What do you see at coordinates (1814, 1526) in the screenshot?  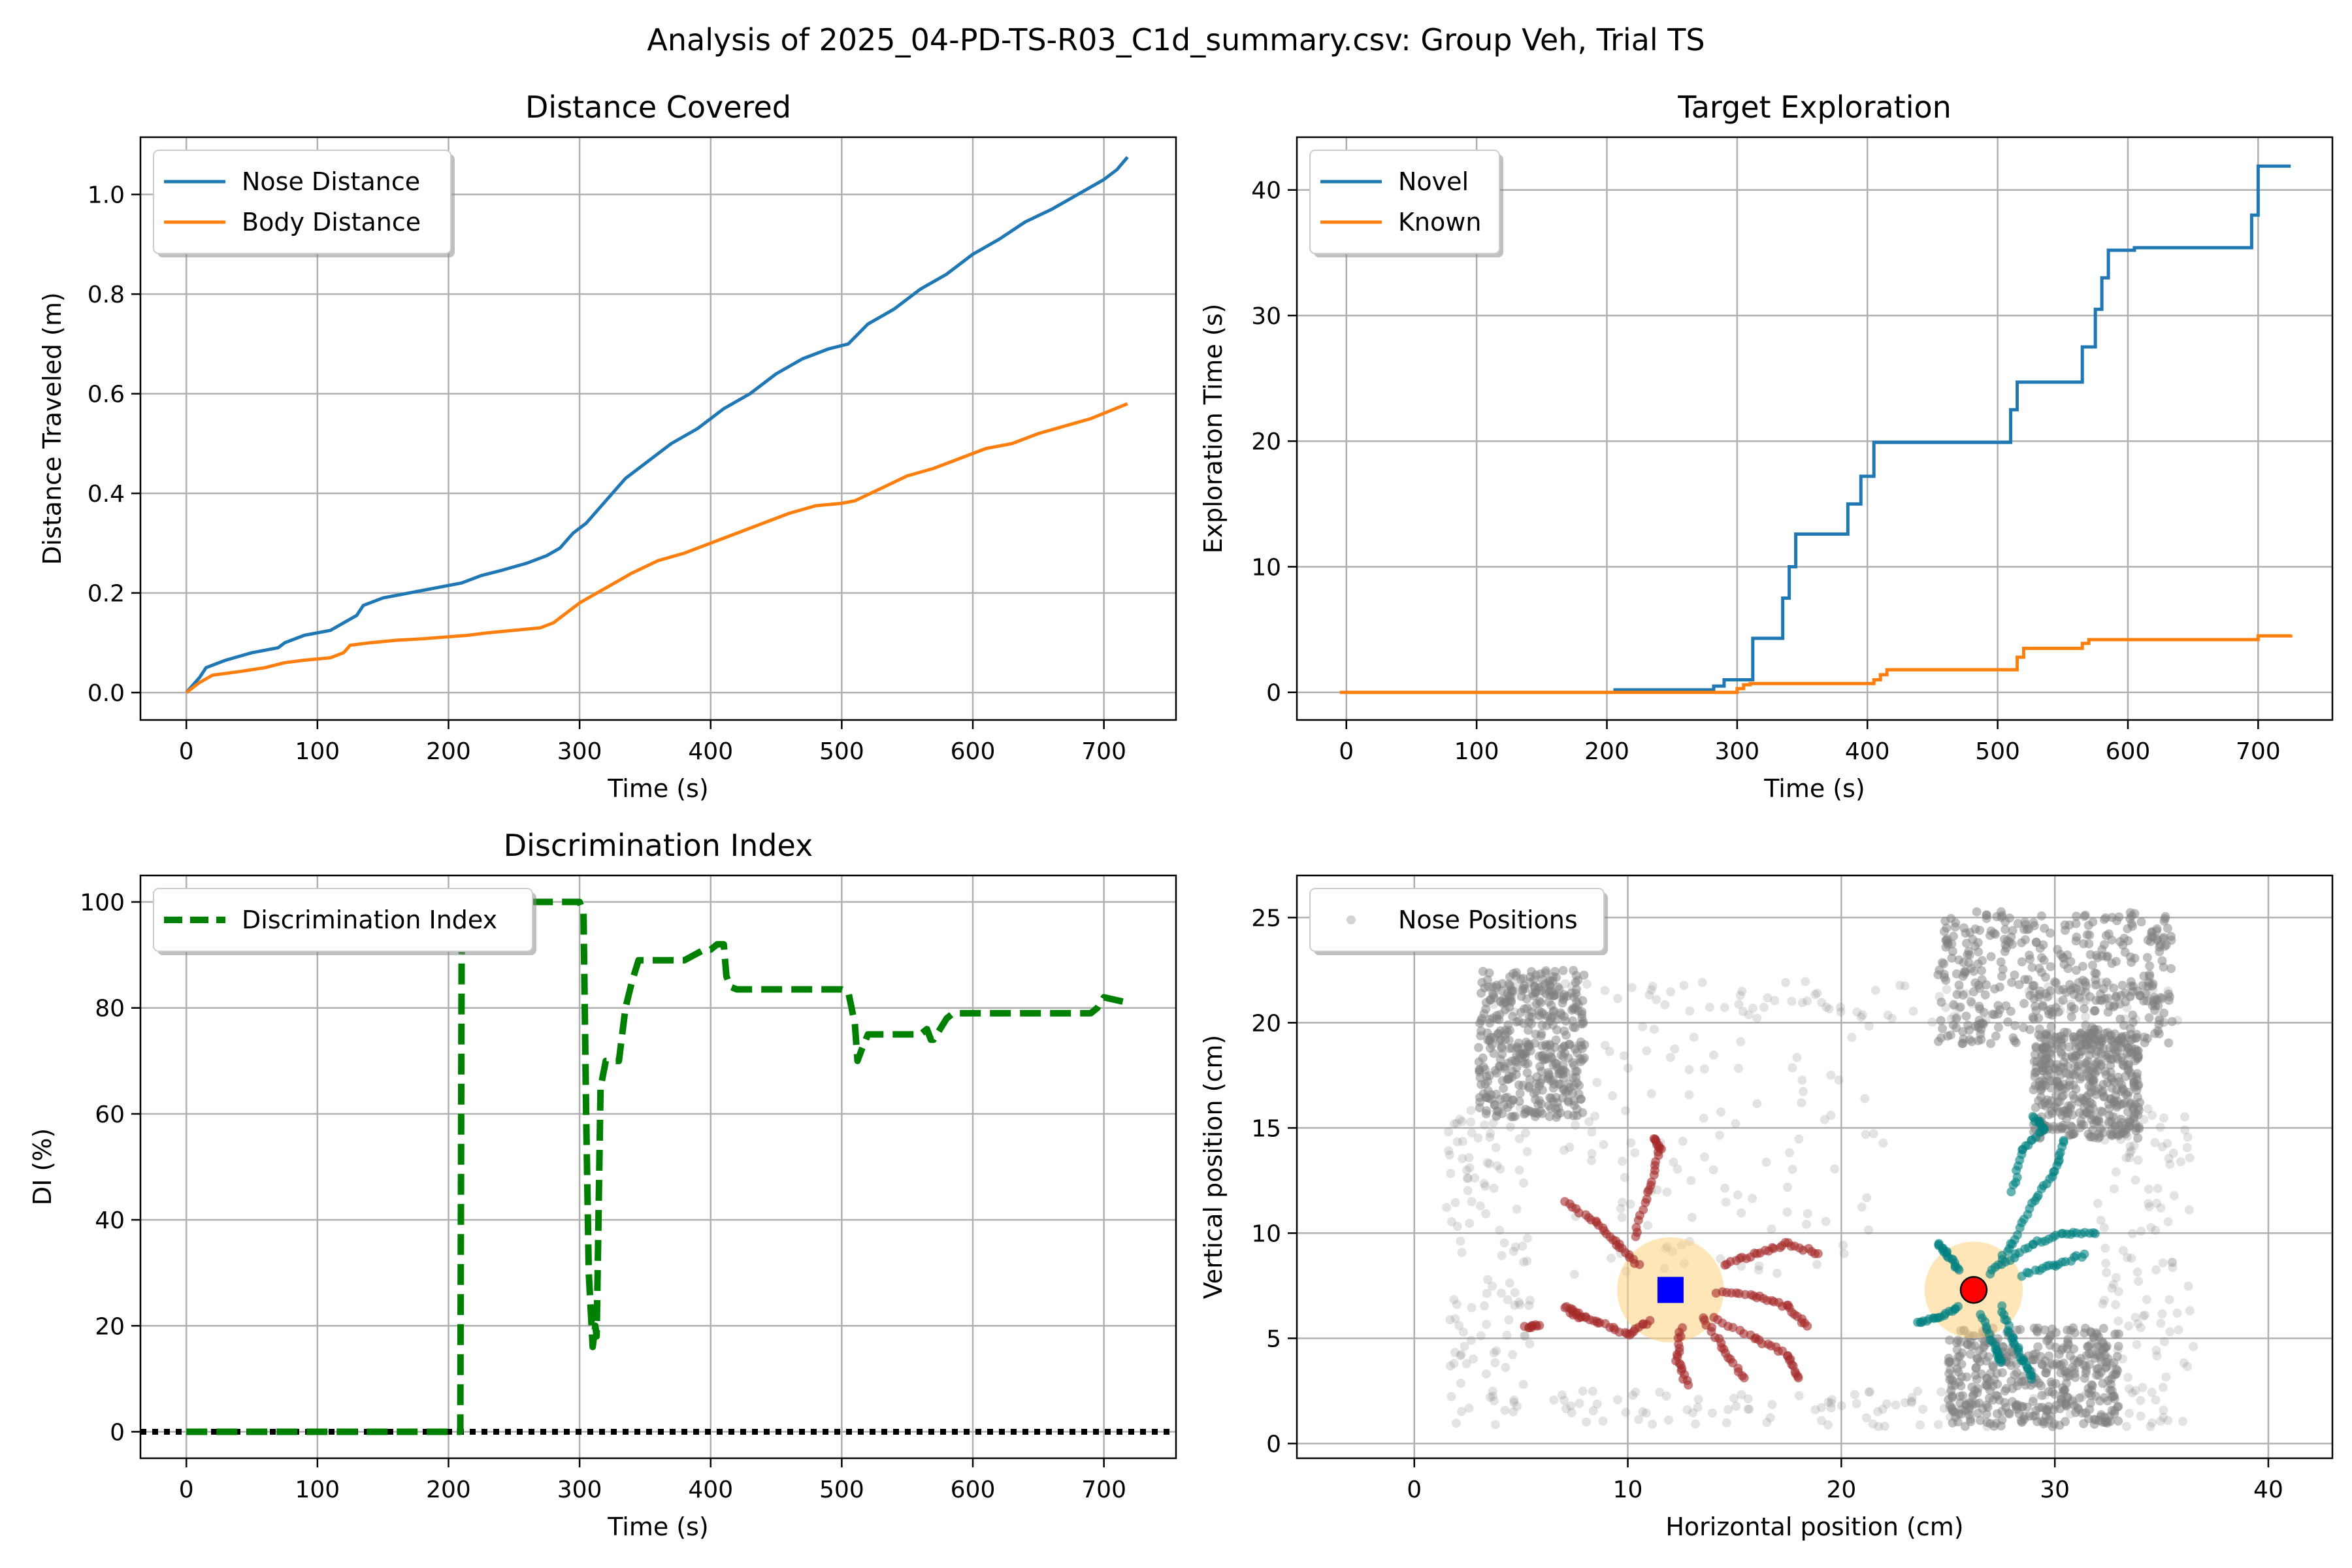 I see `x-axis-label: Horizontal position (cm)` at bounding box center [1814, 1526].